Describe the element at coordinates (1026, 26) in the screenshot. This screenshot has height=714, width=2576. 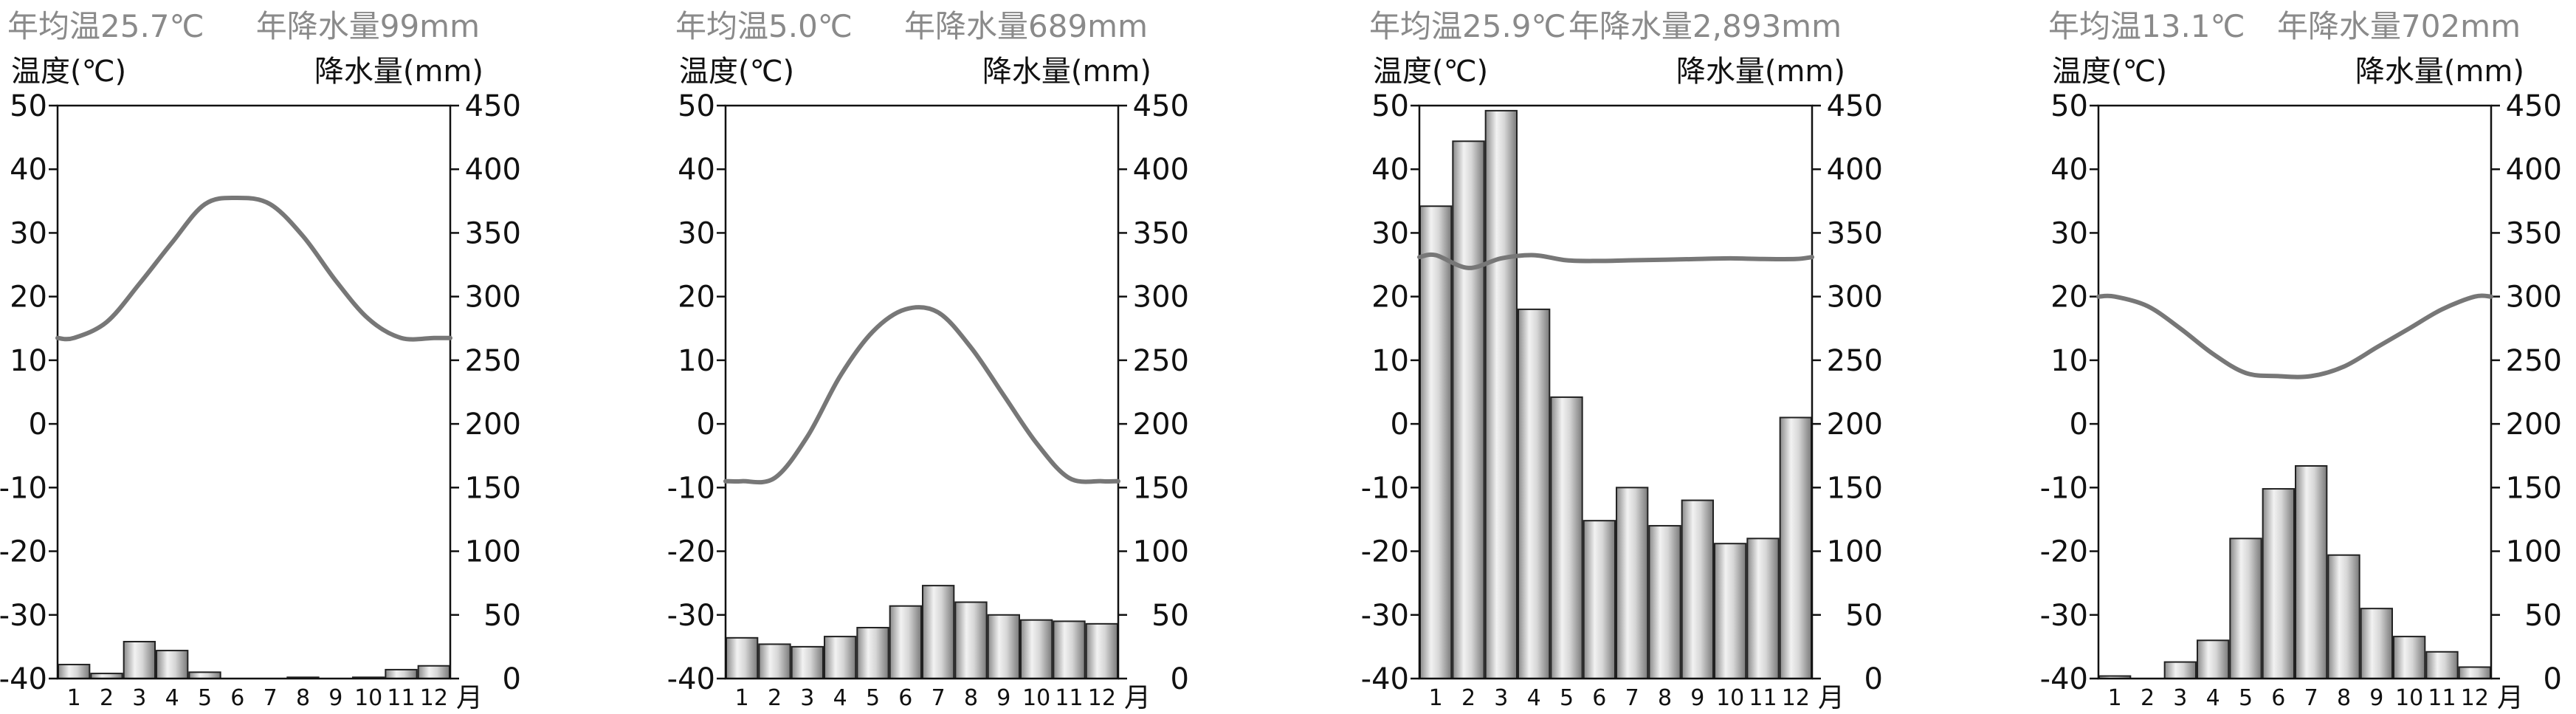
I see `annual-precip-label: 年降水量689mm` at that location.